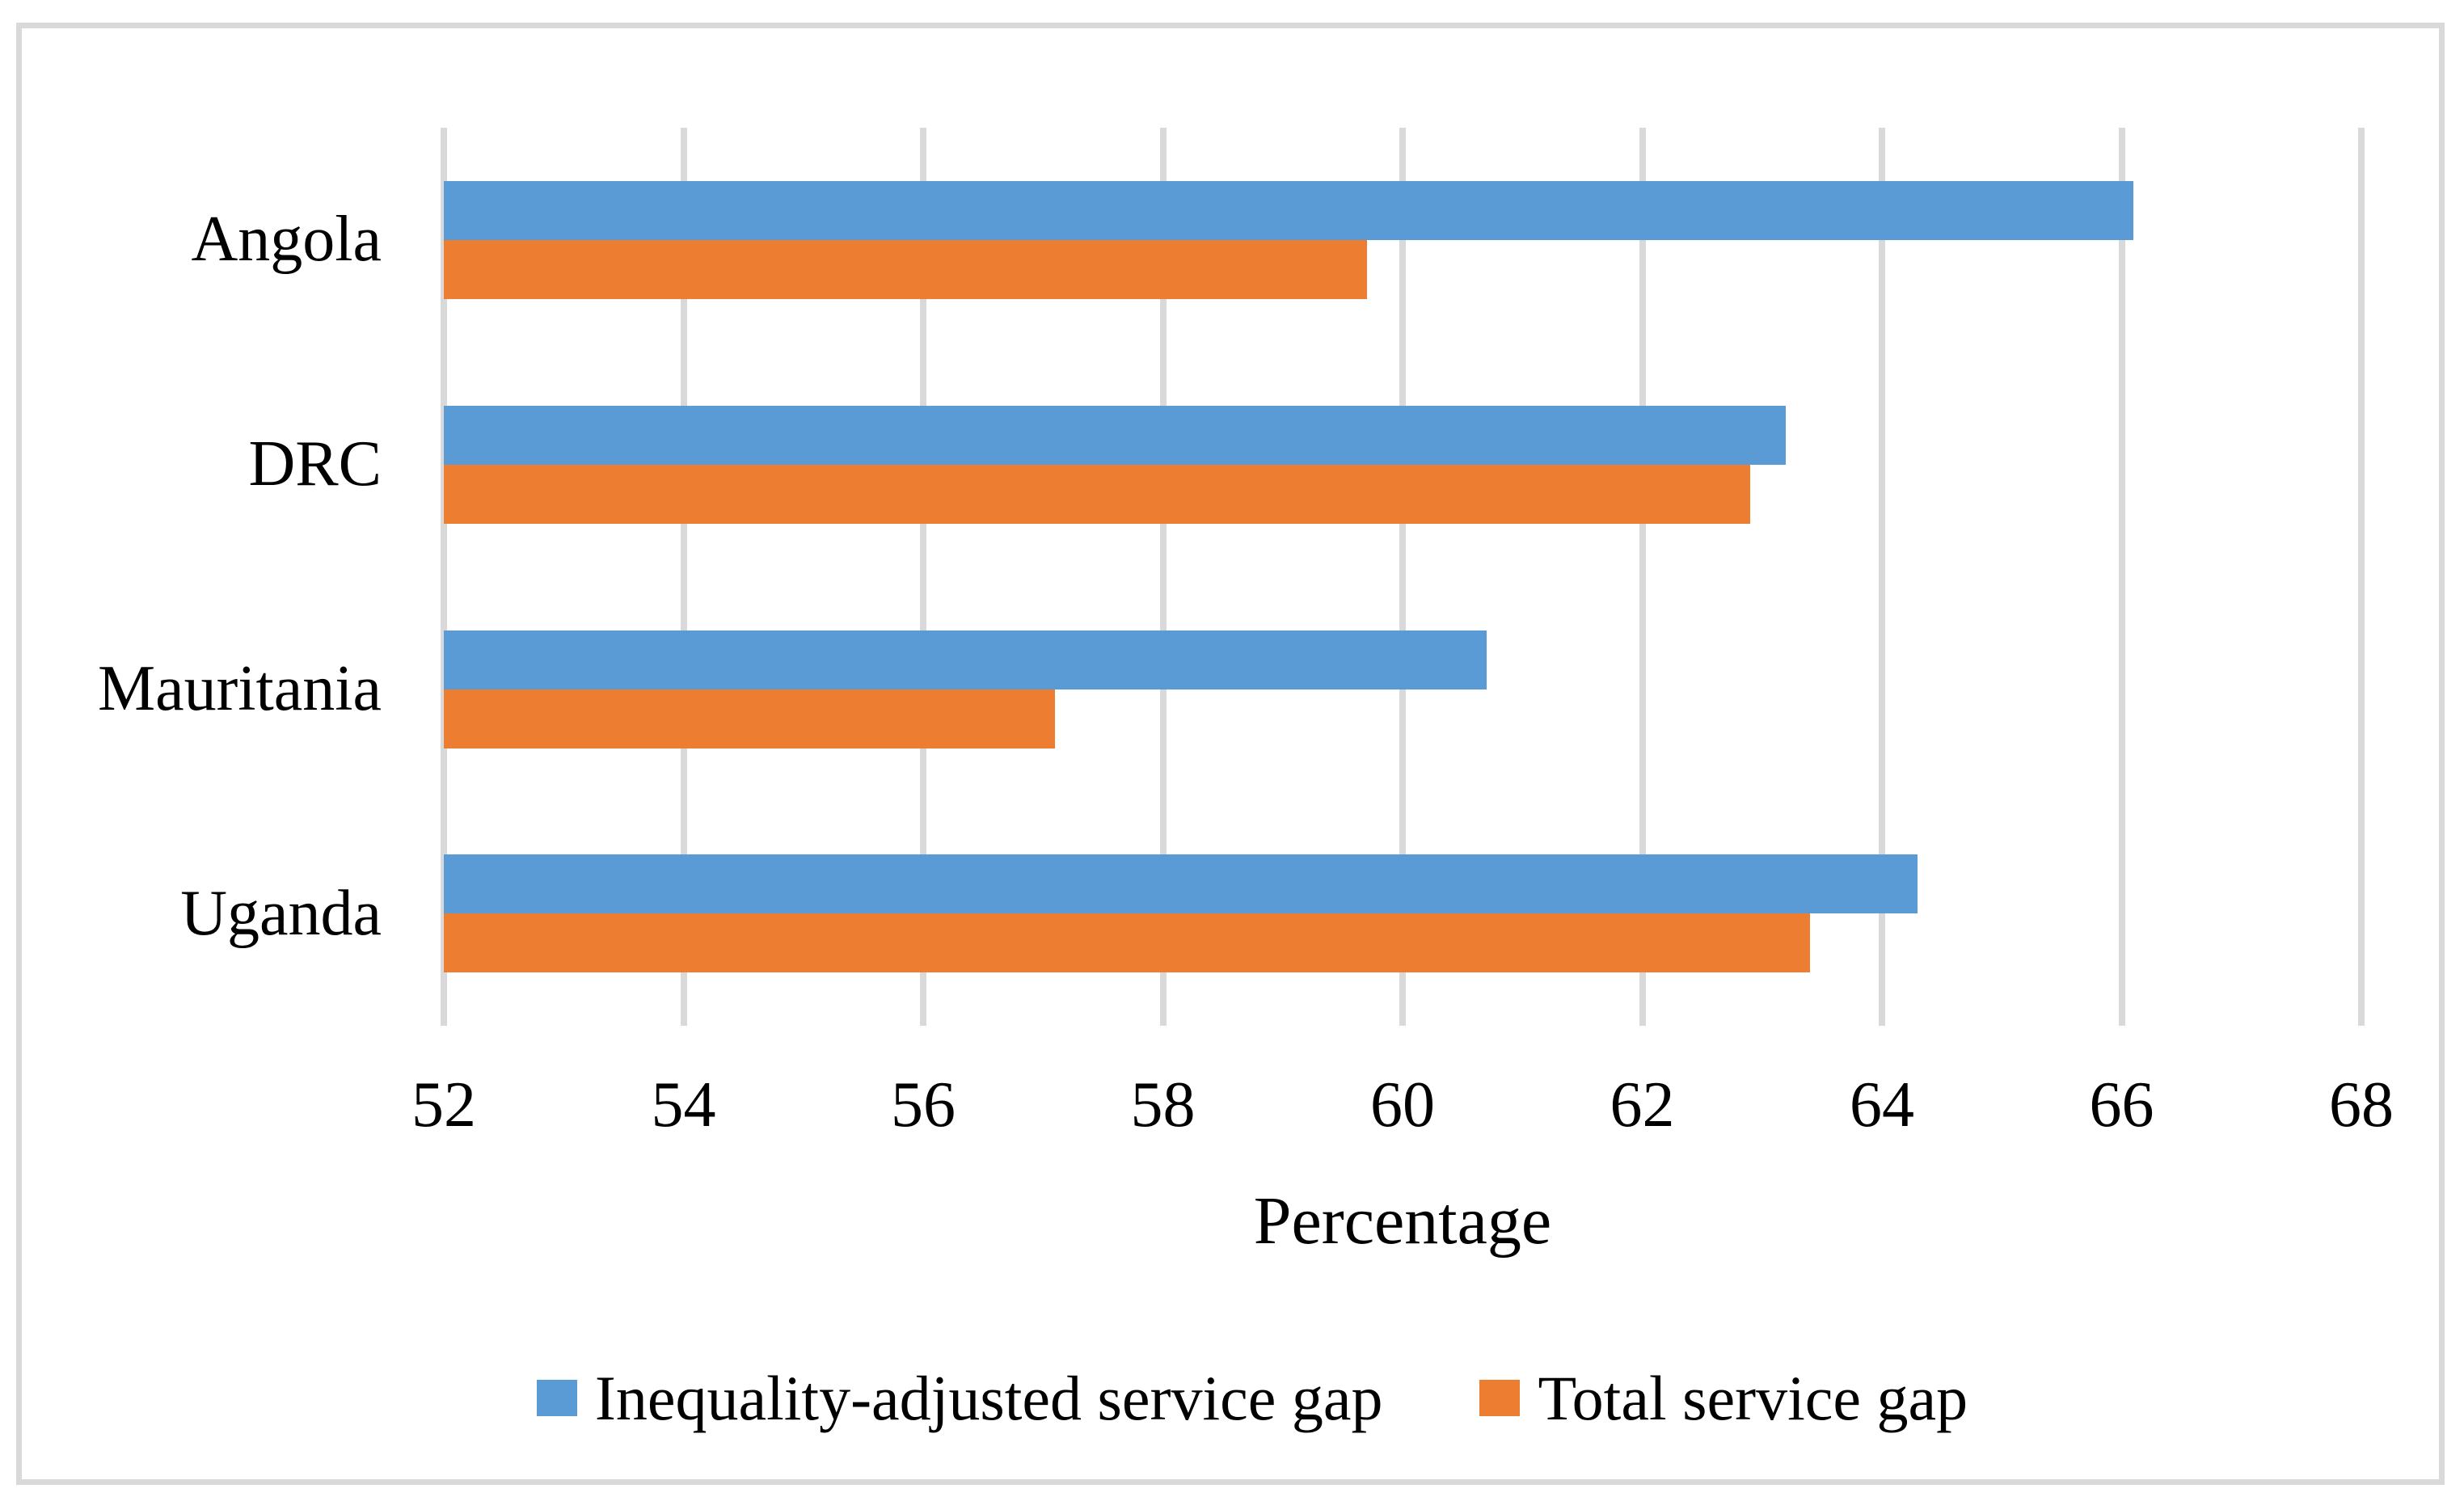 The width and height of the screenshot is (2464, 1497). What do you see at coordinates (557, 1398) in the screenshot?
I see `legend-swatch-blue` at bounding box center [557, 1398].